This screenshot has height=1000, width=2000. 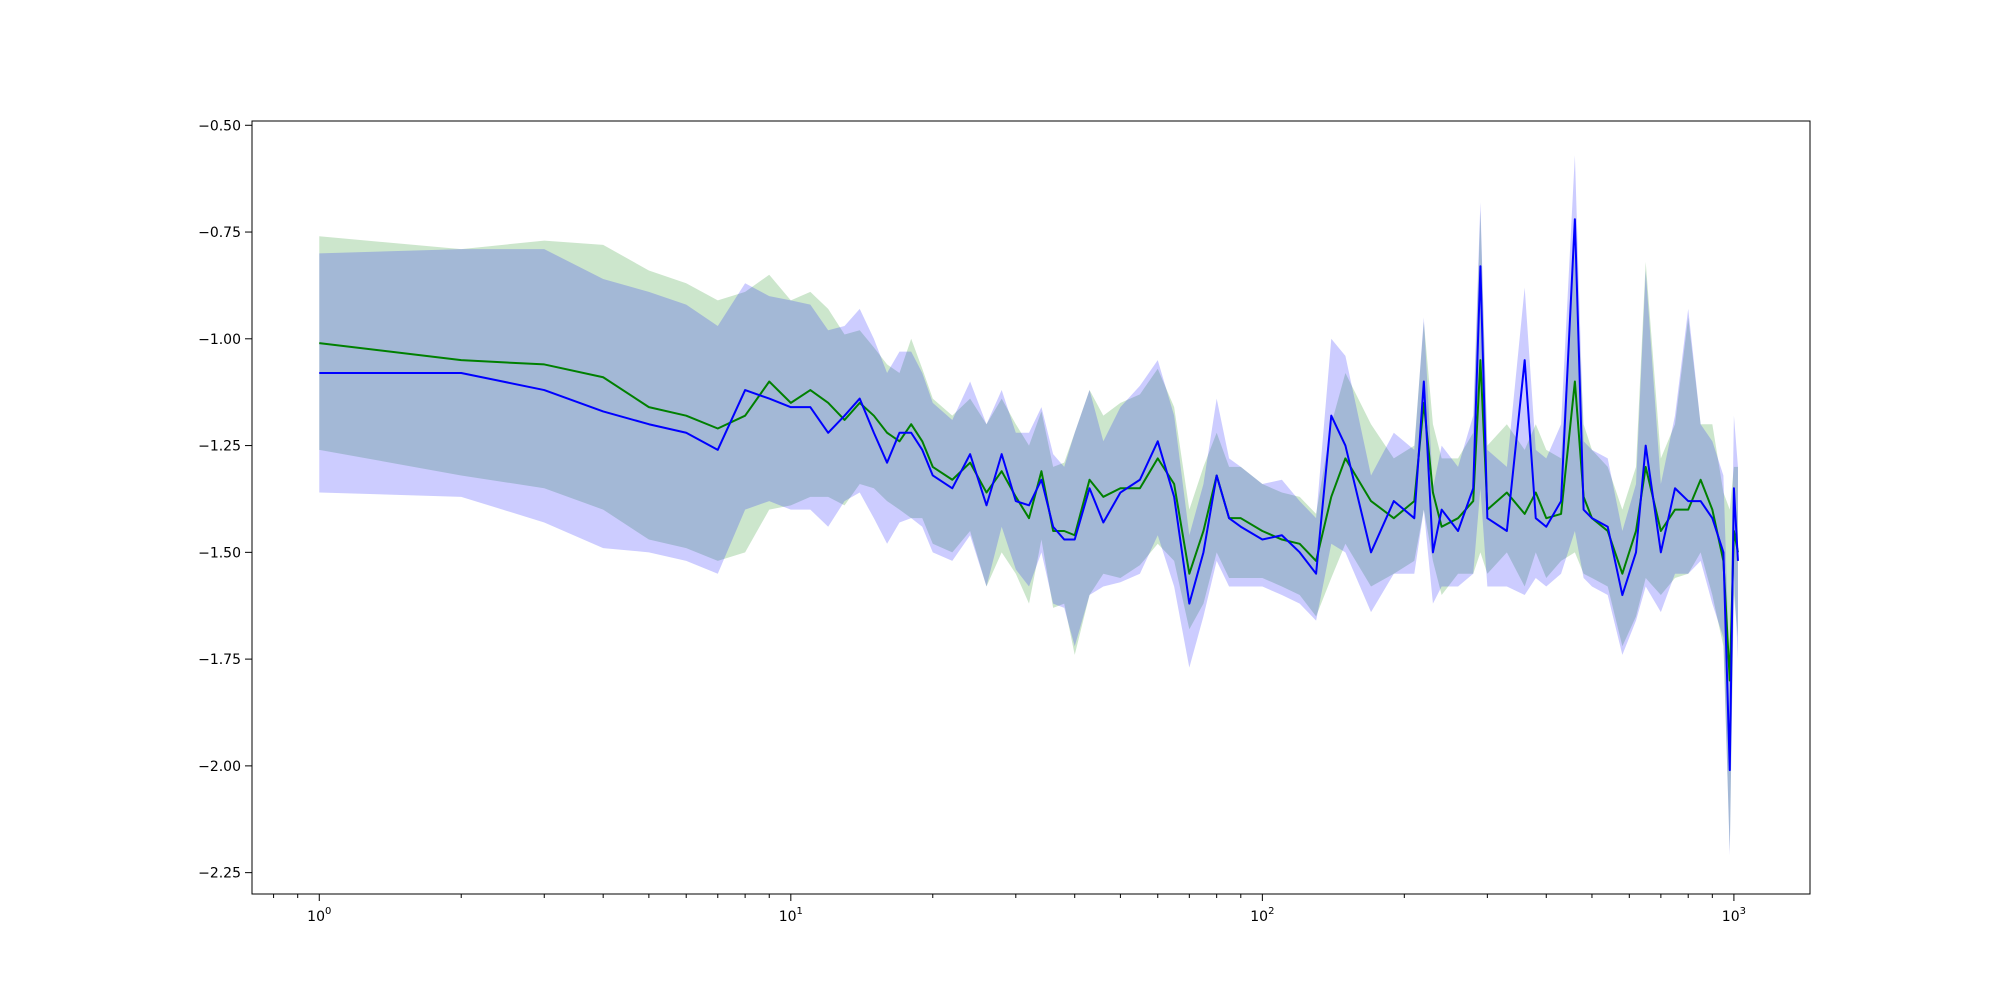 I want to click on x-tick-label: 10⁰, so click(x=319, y=915).